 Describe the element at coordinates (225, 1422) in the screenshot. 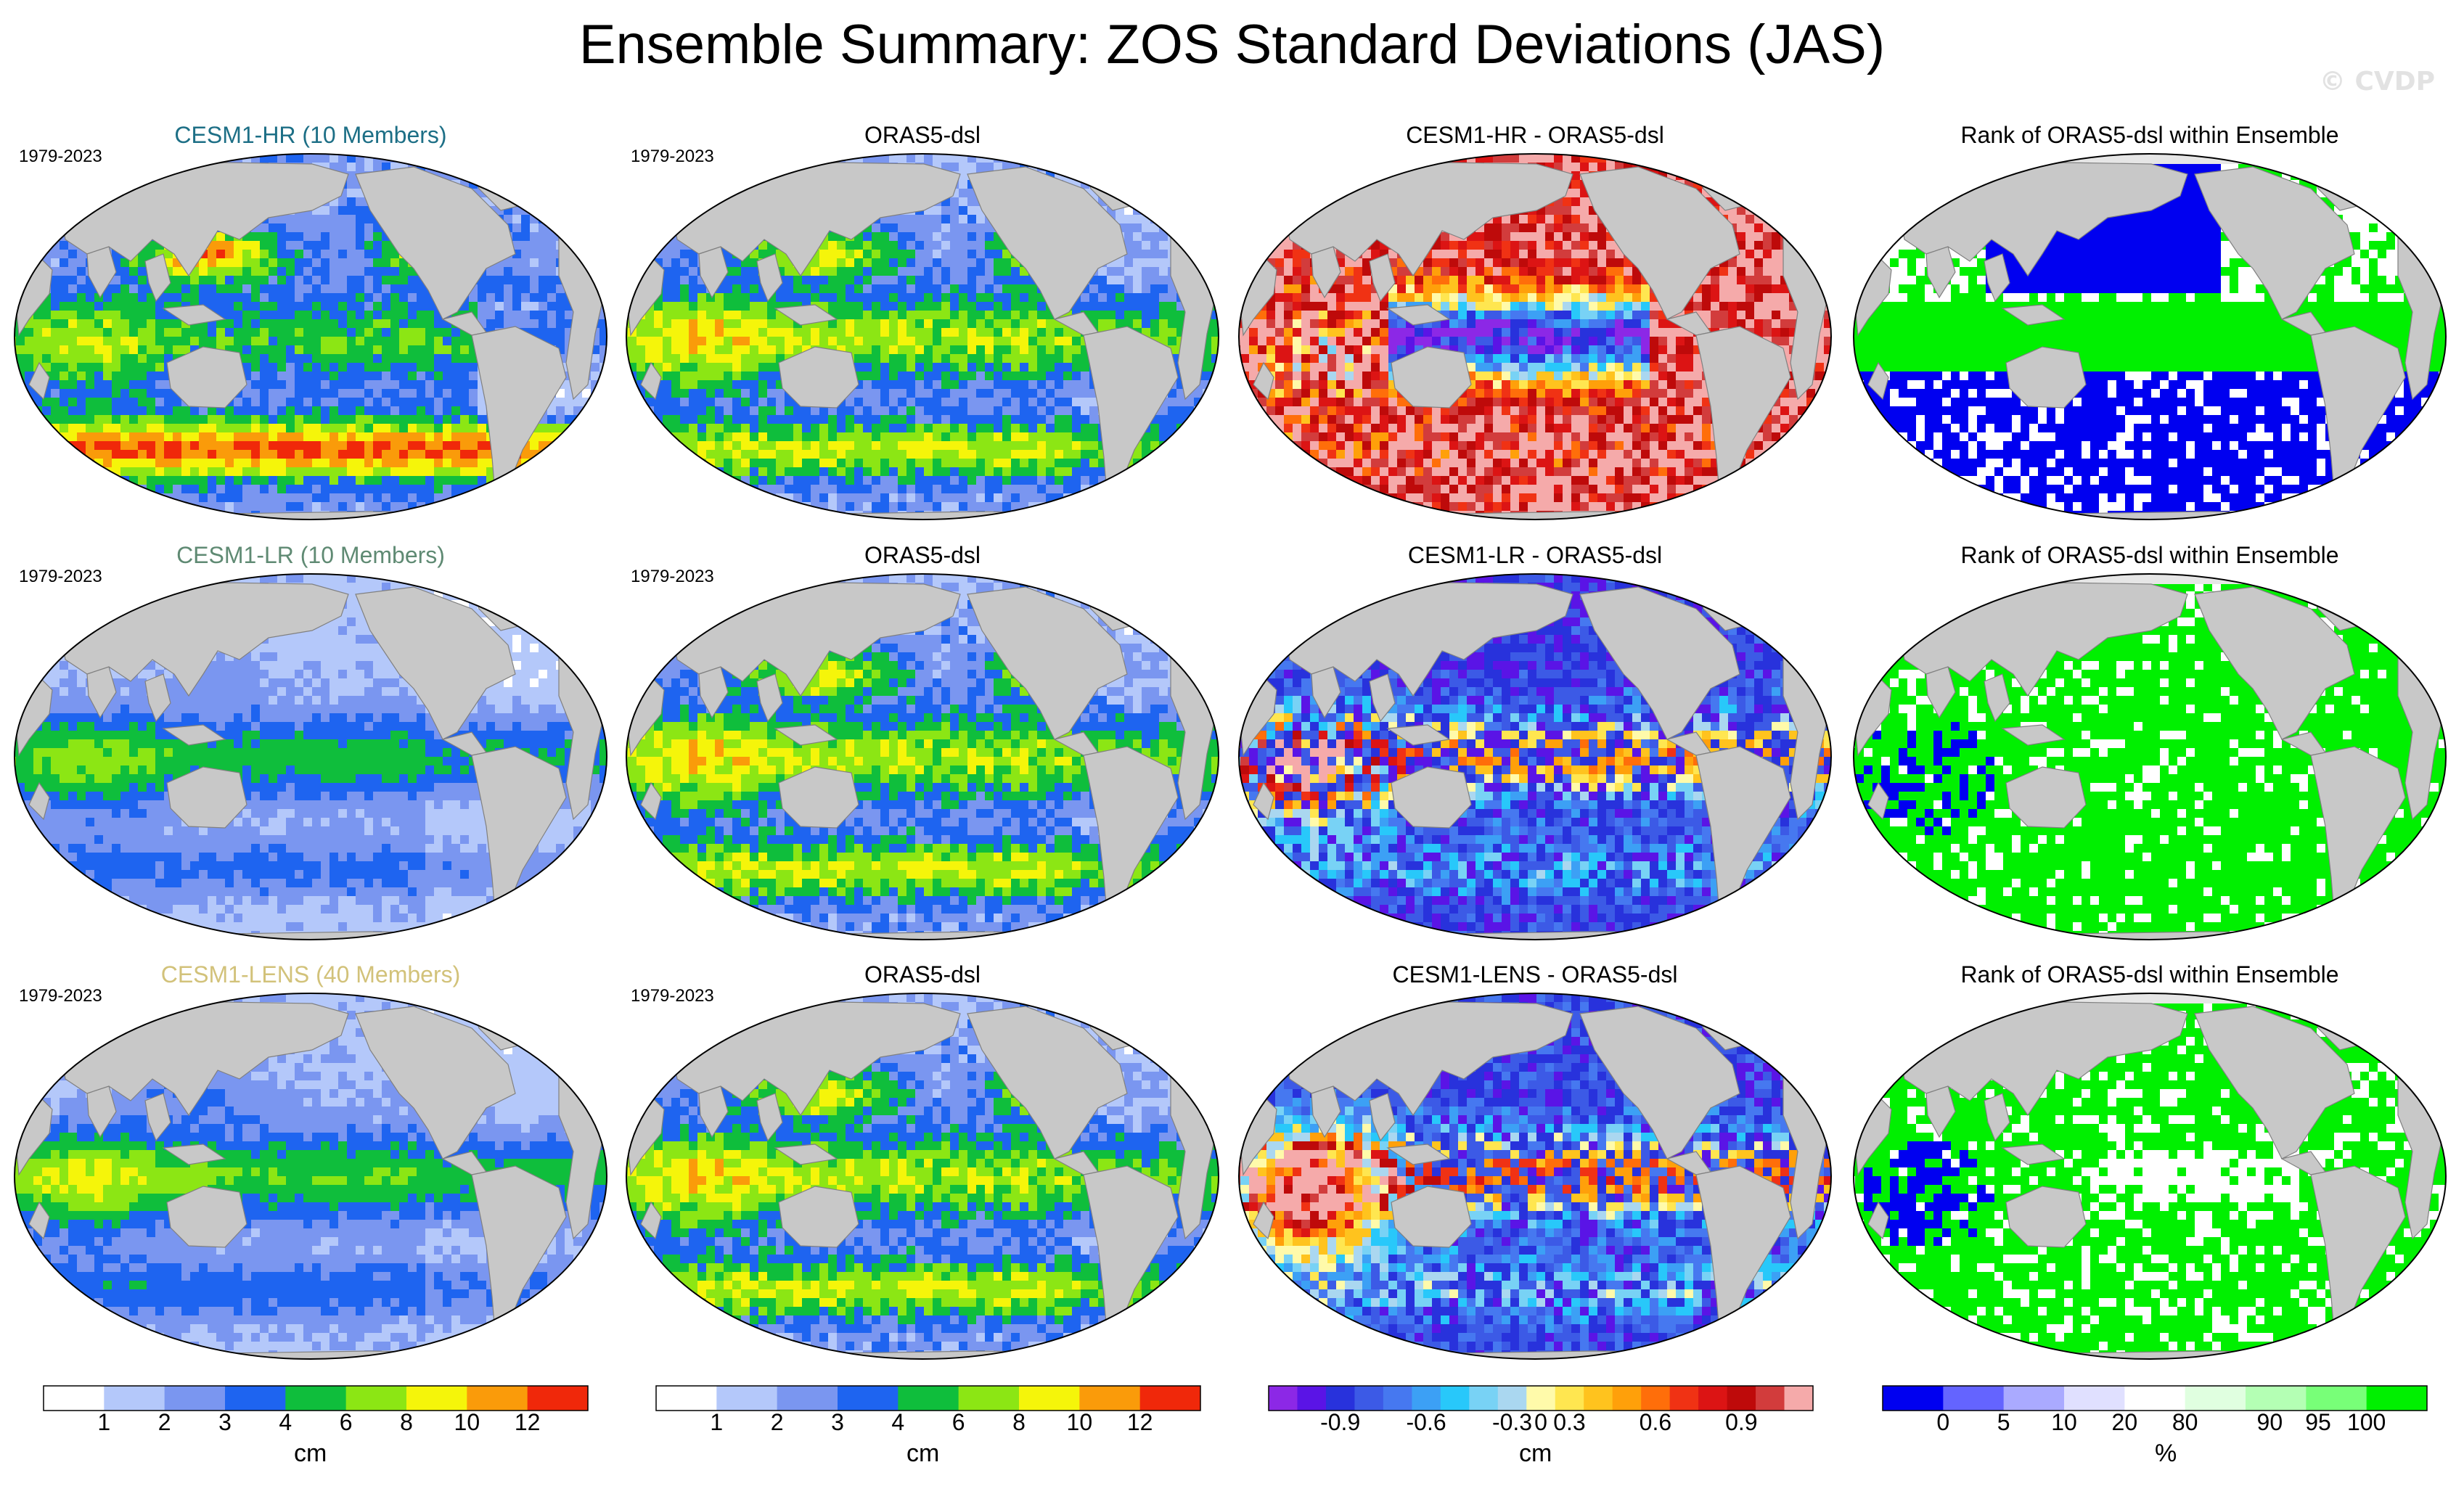

I see `colorbar-tick-label: 3` at that location.